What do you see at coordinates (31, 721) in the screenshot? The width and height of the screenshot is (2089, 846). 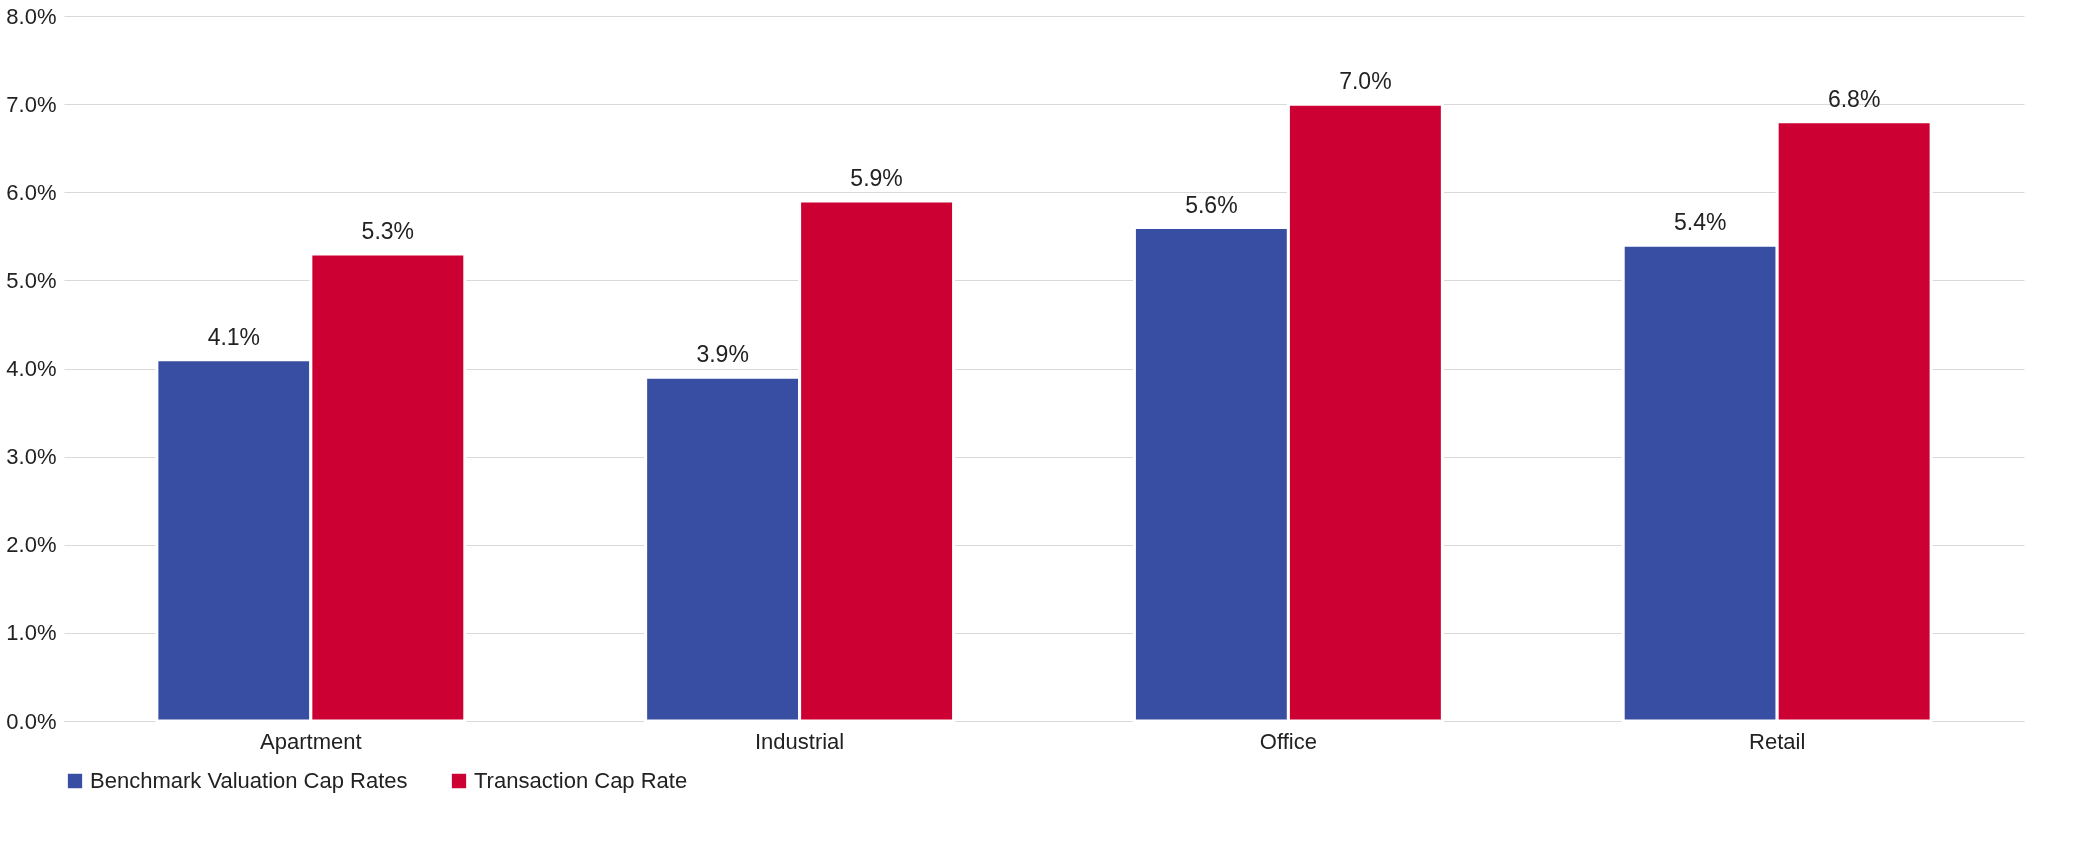 I see `y-tick-label: 0.0%` at bounding box center [31, 721].